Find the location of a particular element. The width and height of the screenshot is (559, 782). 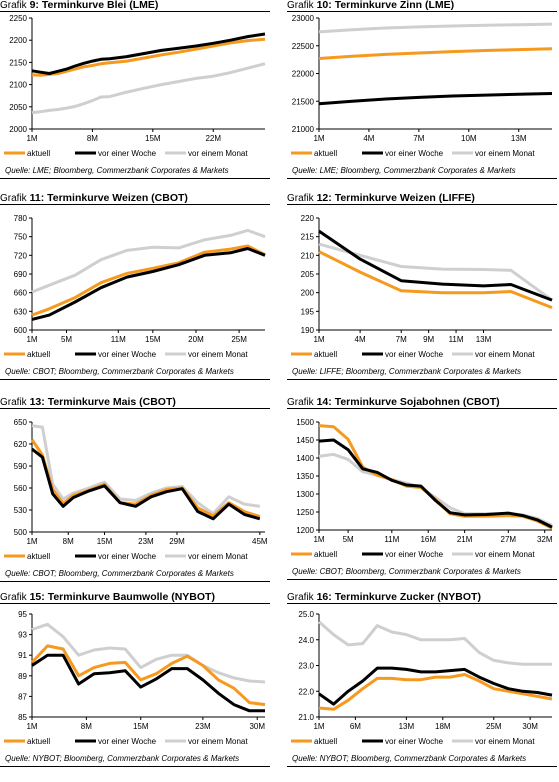

x-tick-label: 30M is located at coordinates (530, 726).